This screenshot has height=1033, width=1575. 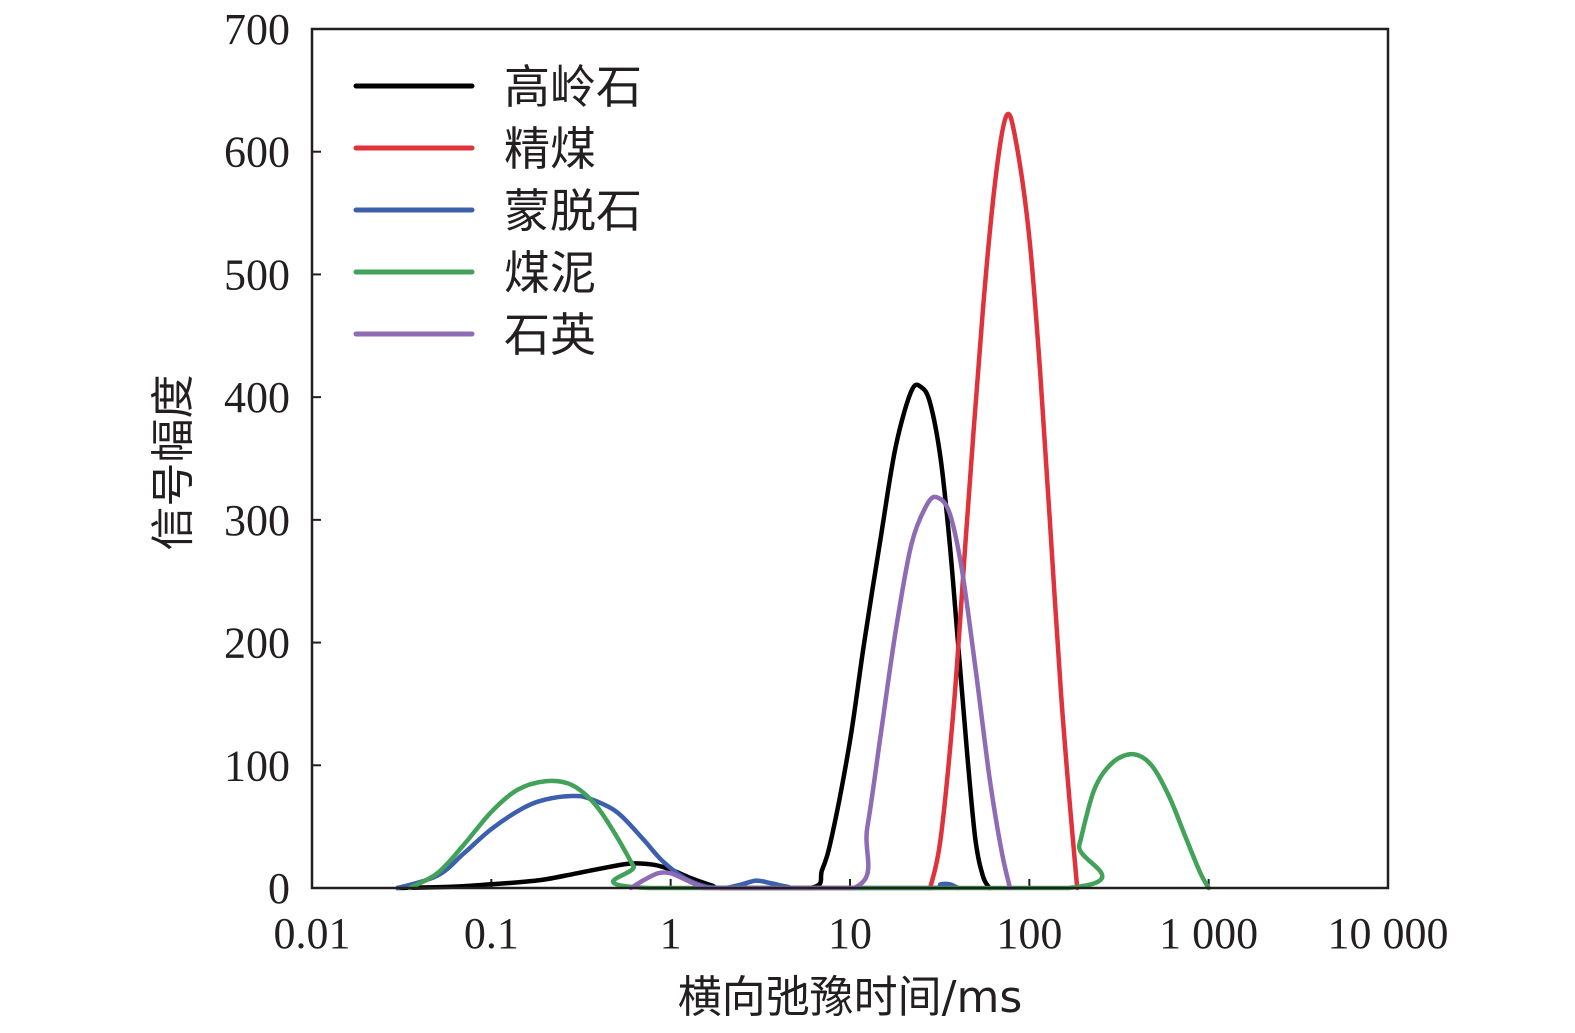 What do you see at coordinates (573, 87) in the screenshot?
I see `legend-label: 高岭石` at bounding box center [573, 87].